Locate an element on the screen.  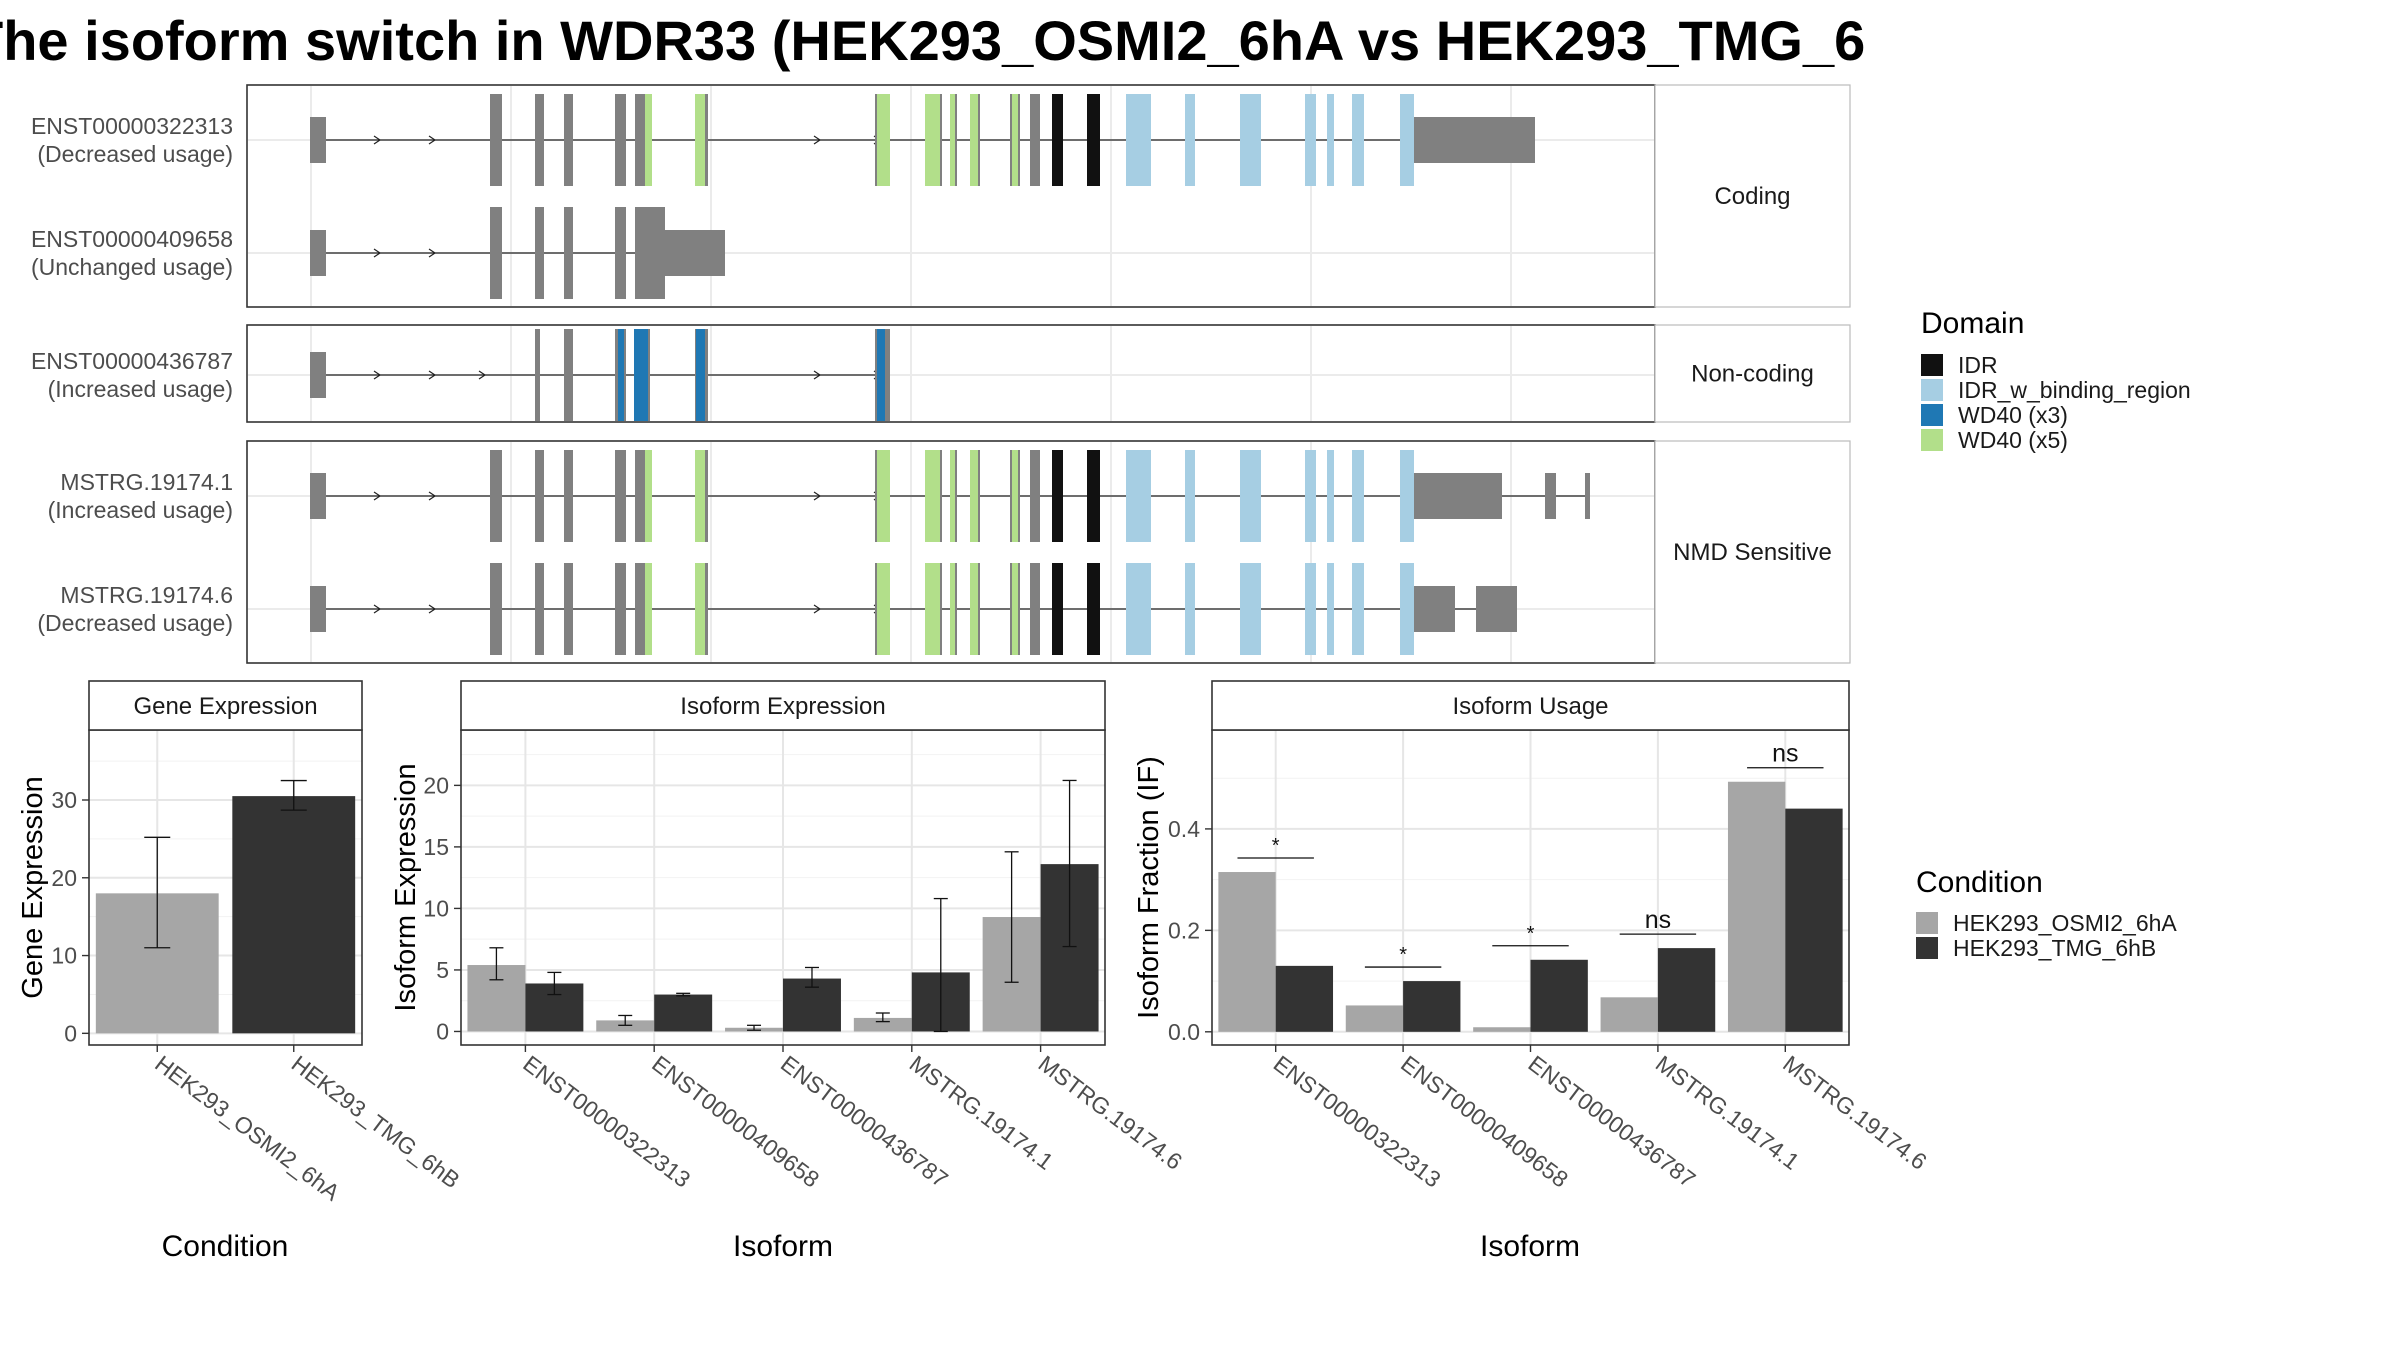
legend-label: WD40 (x5) is located at coordinates (2013, 440).